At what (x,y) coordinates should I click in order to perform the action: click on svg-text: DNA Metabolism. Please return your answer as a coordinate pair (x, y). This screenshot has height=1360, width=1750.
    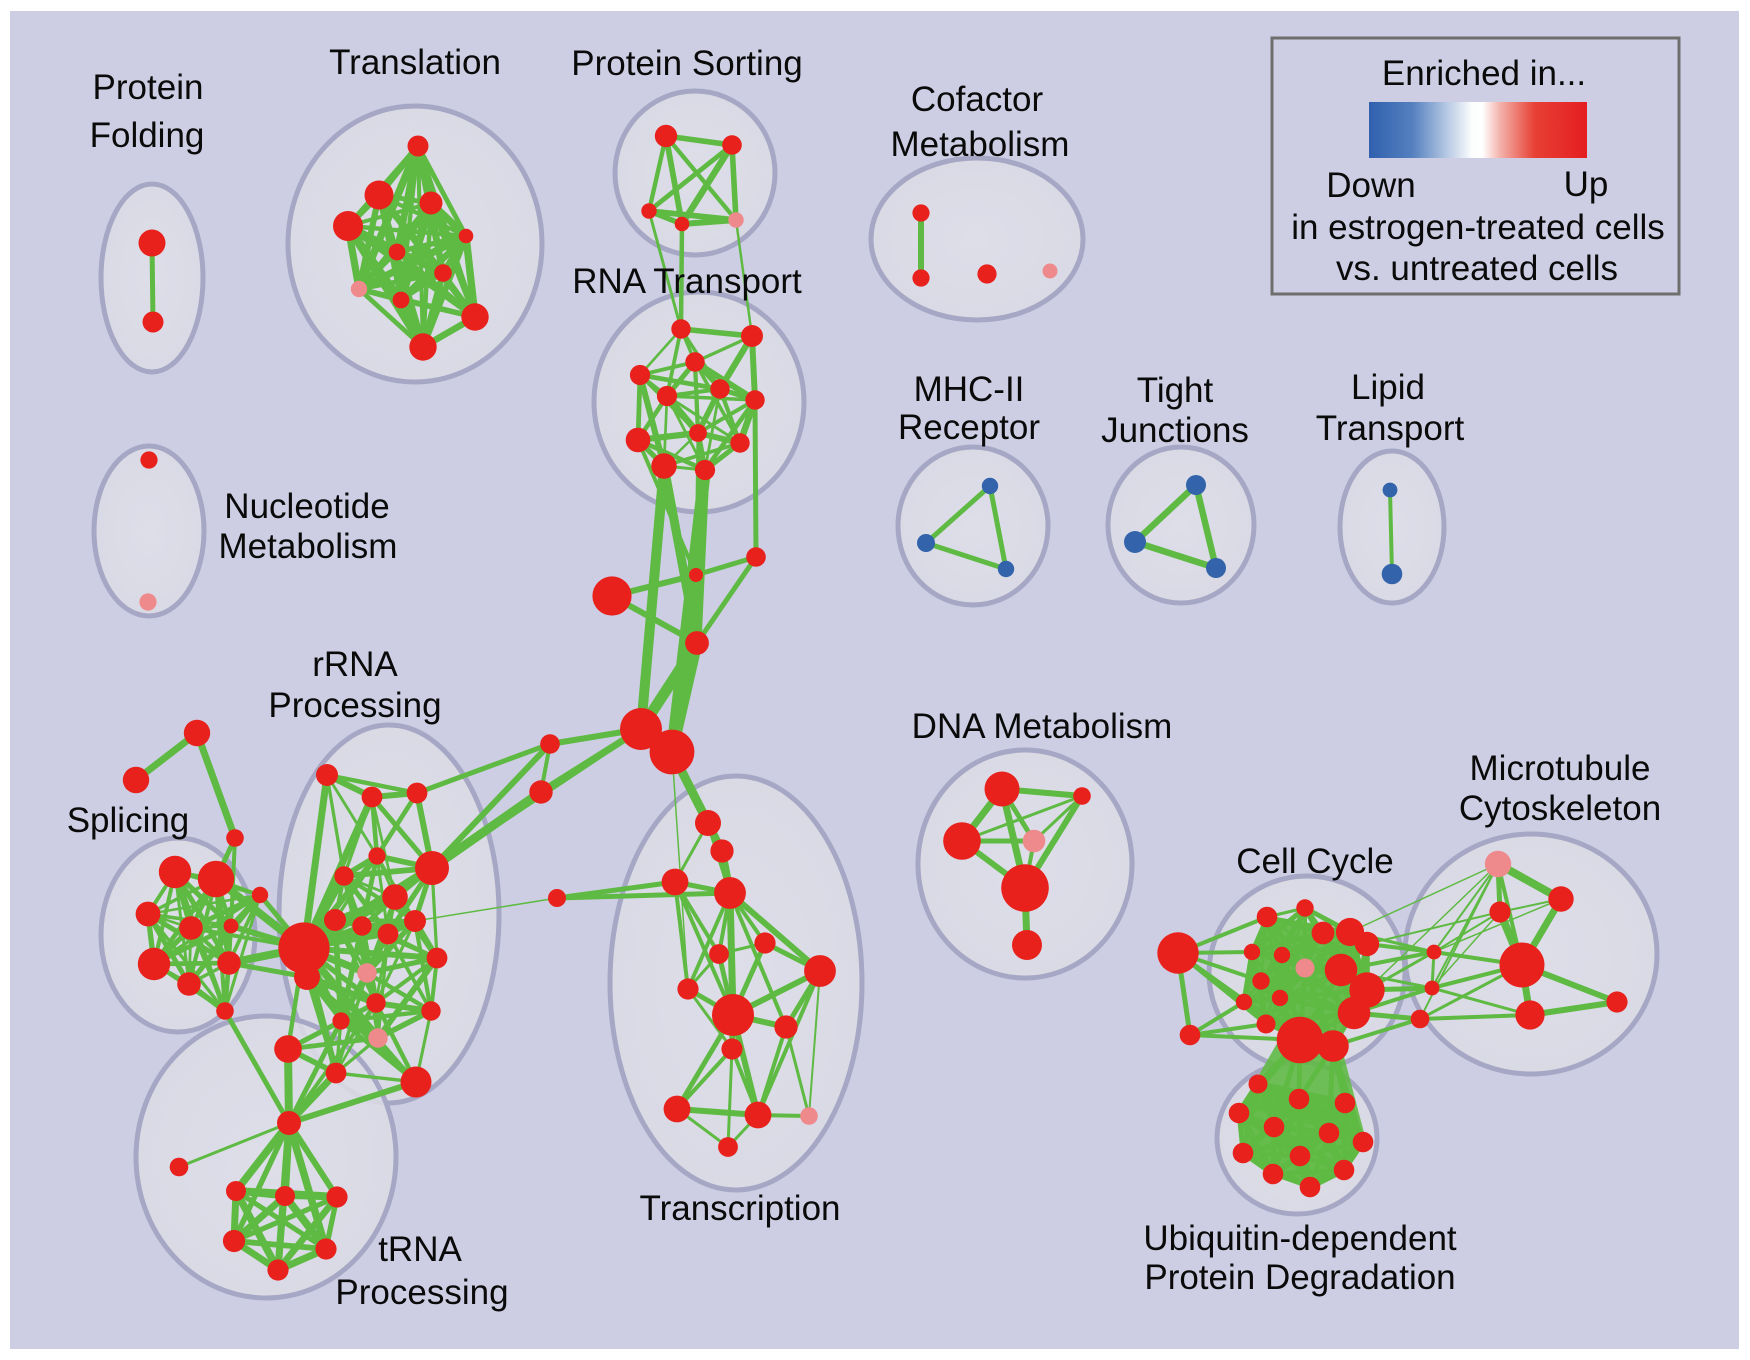
    Looking at the image, I should click on (1042, 726).